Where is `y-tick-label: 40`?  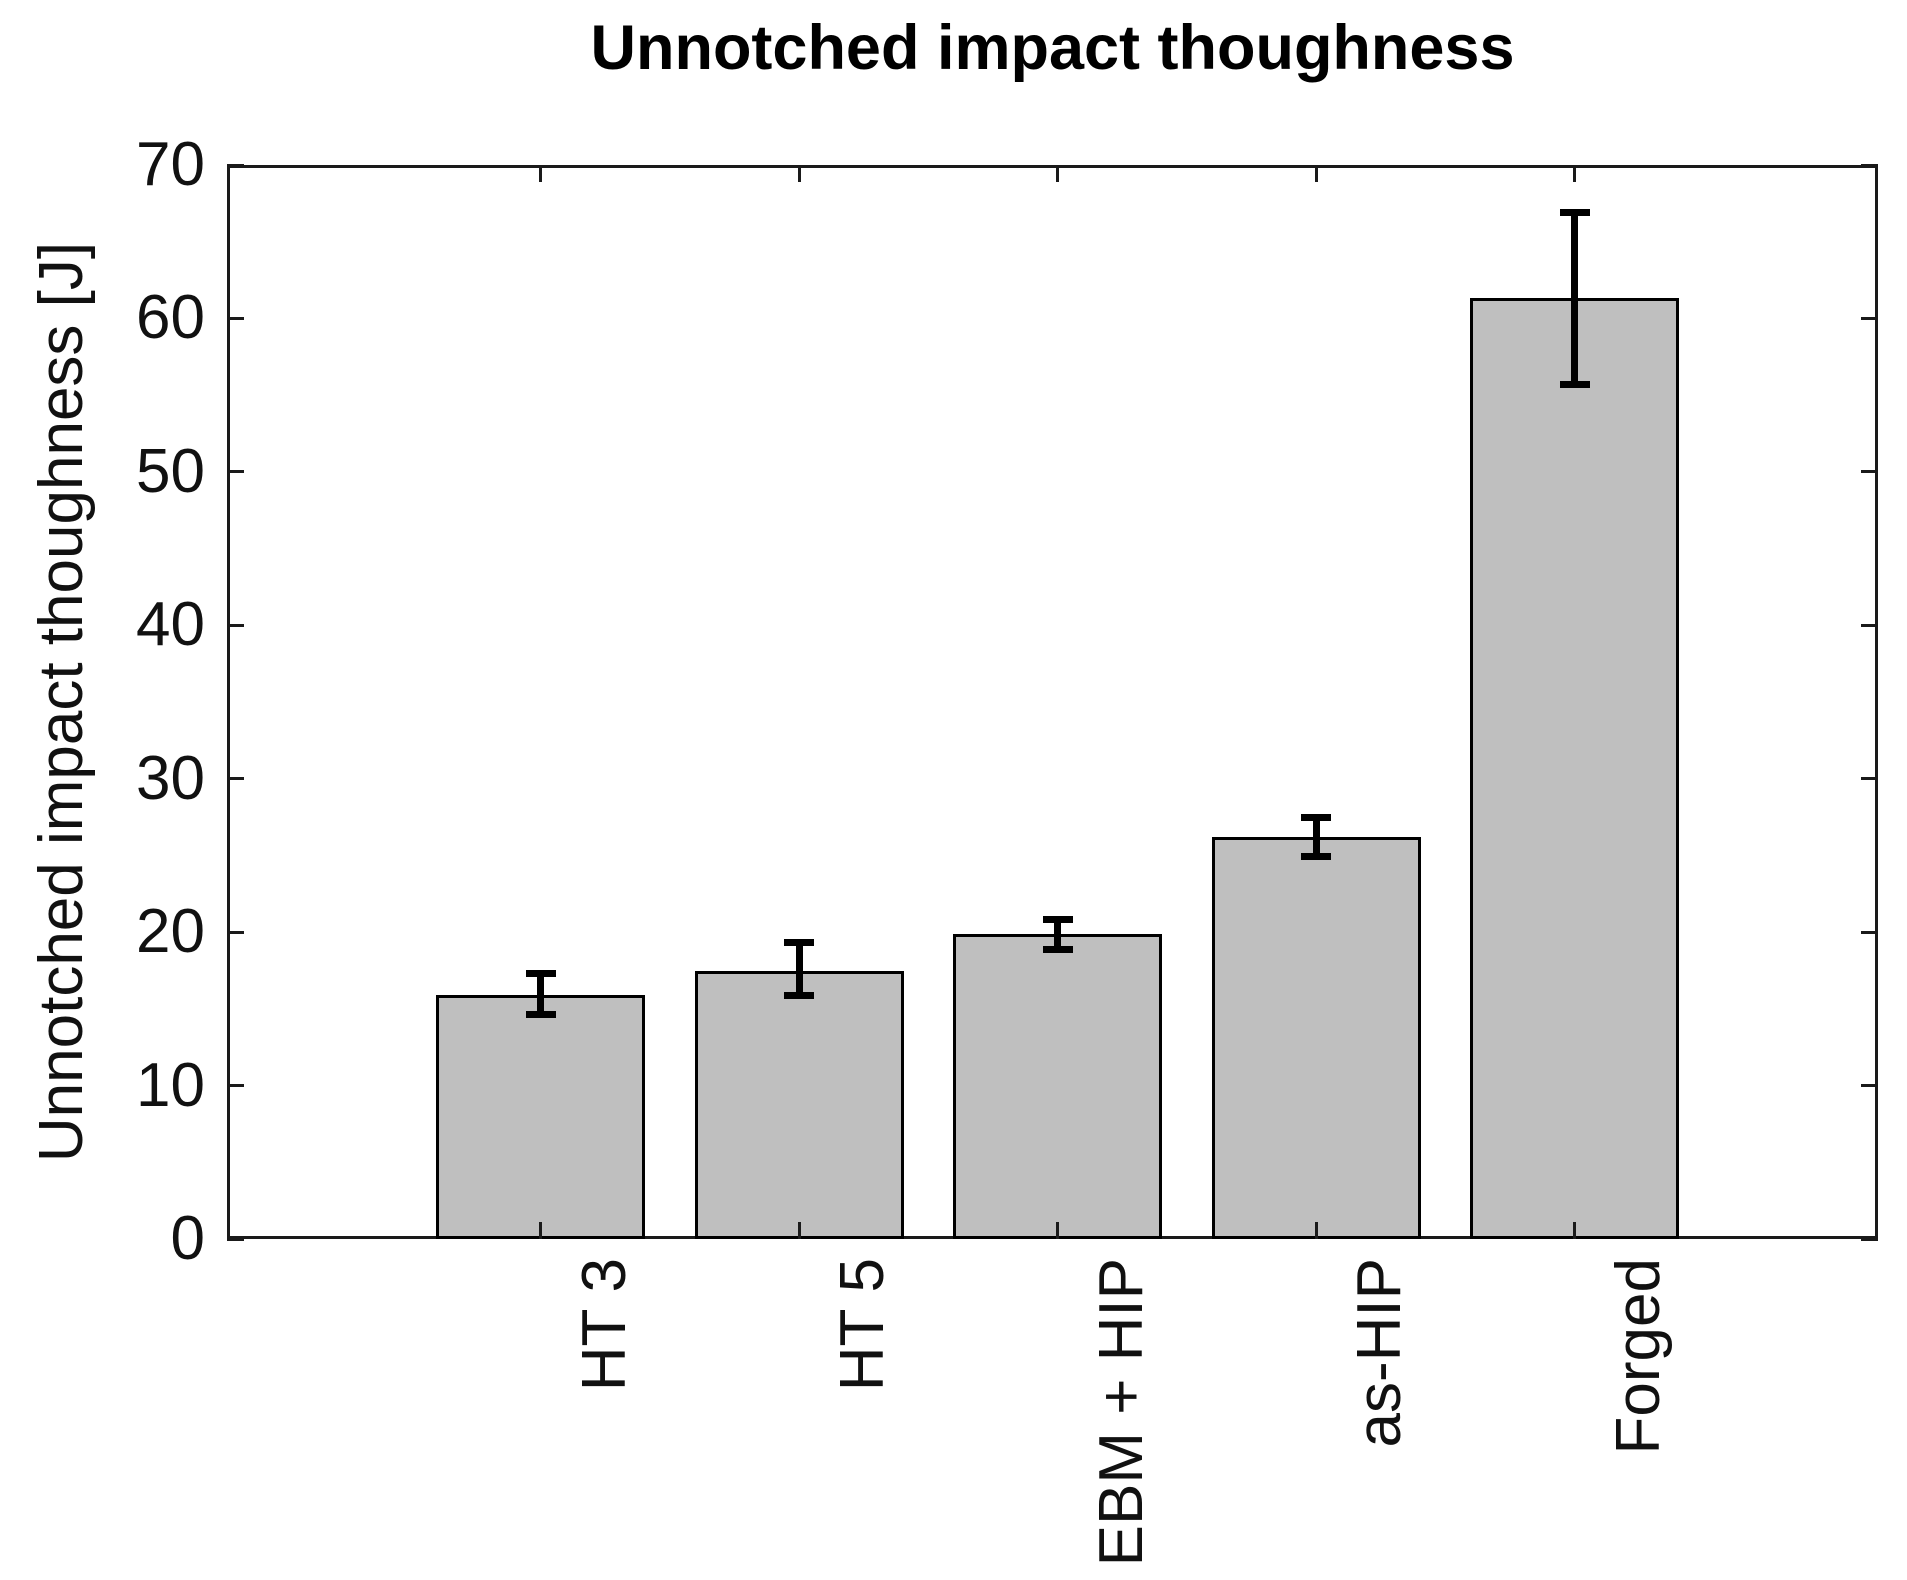
y-tick-label: 40 is located at coordinates (170, 625).